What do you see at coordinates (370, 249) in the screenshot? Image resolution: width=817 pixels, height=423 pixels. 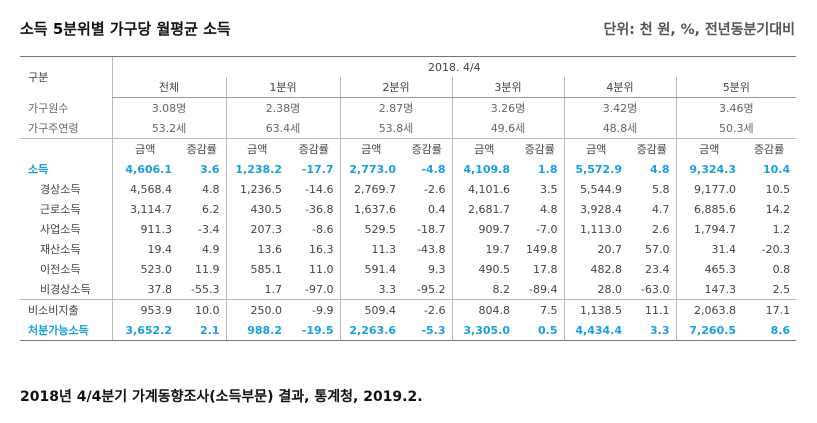 I see `amount-cell: 11.3` at bounding box center [370, 249].